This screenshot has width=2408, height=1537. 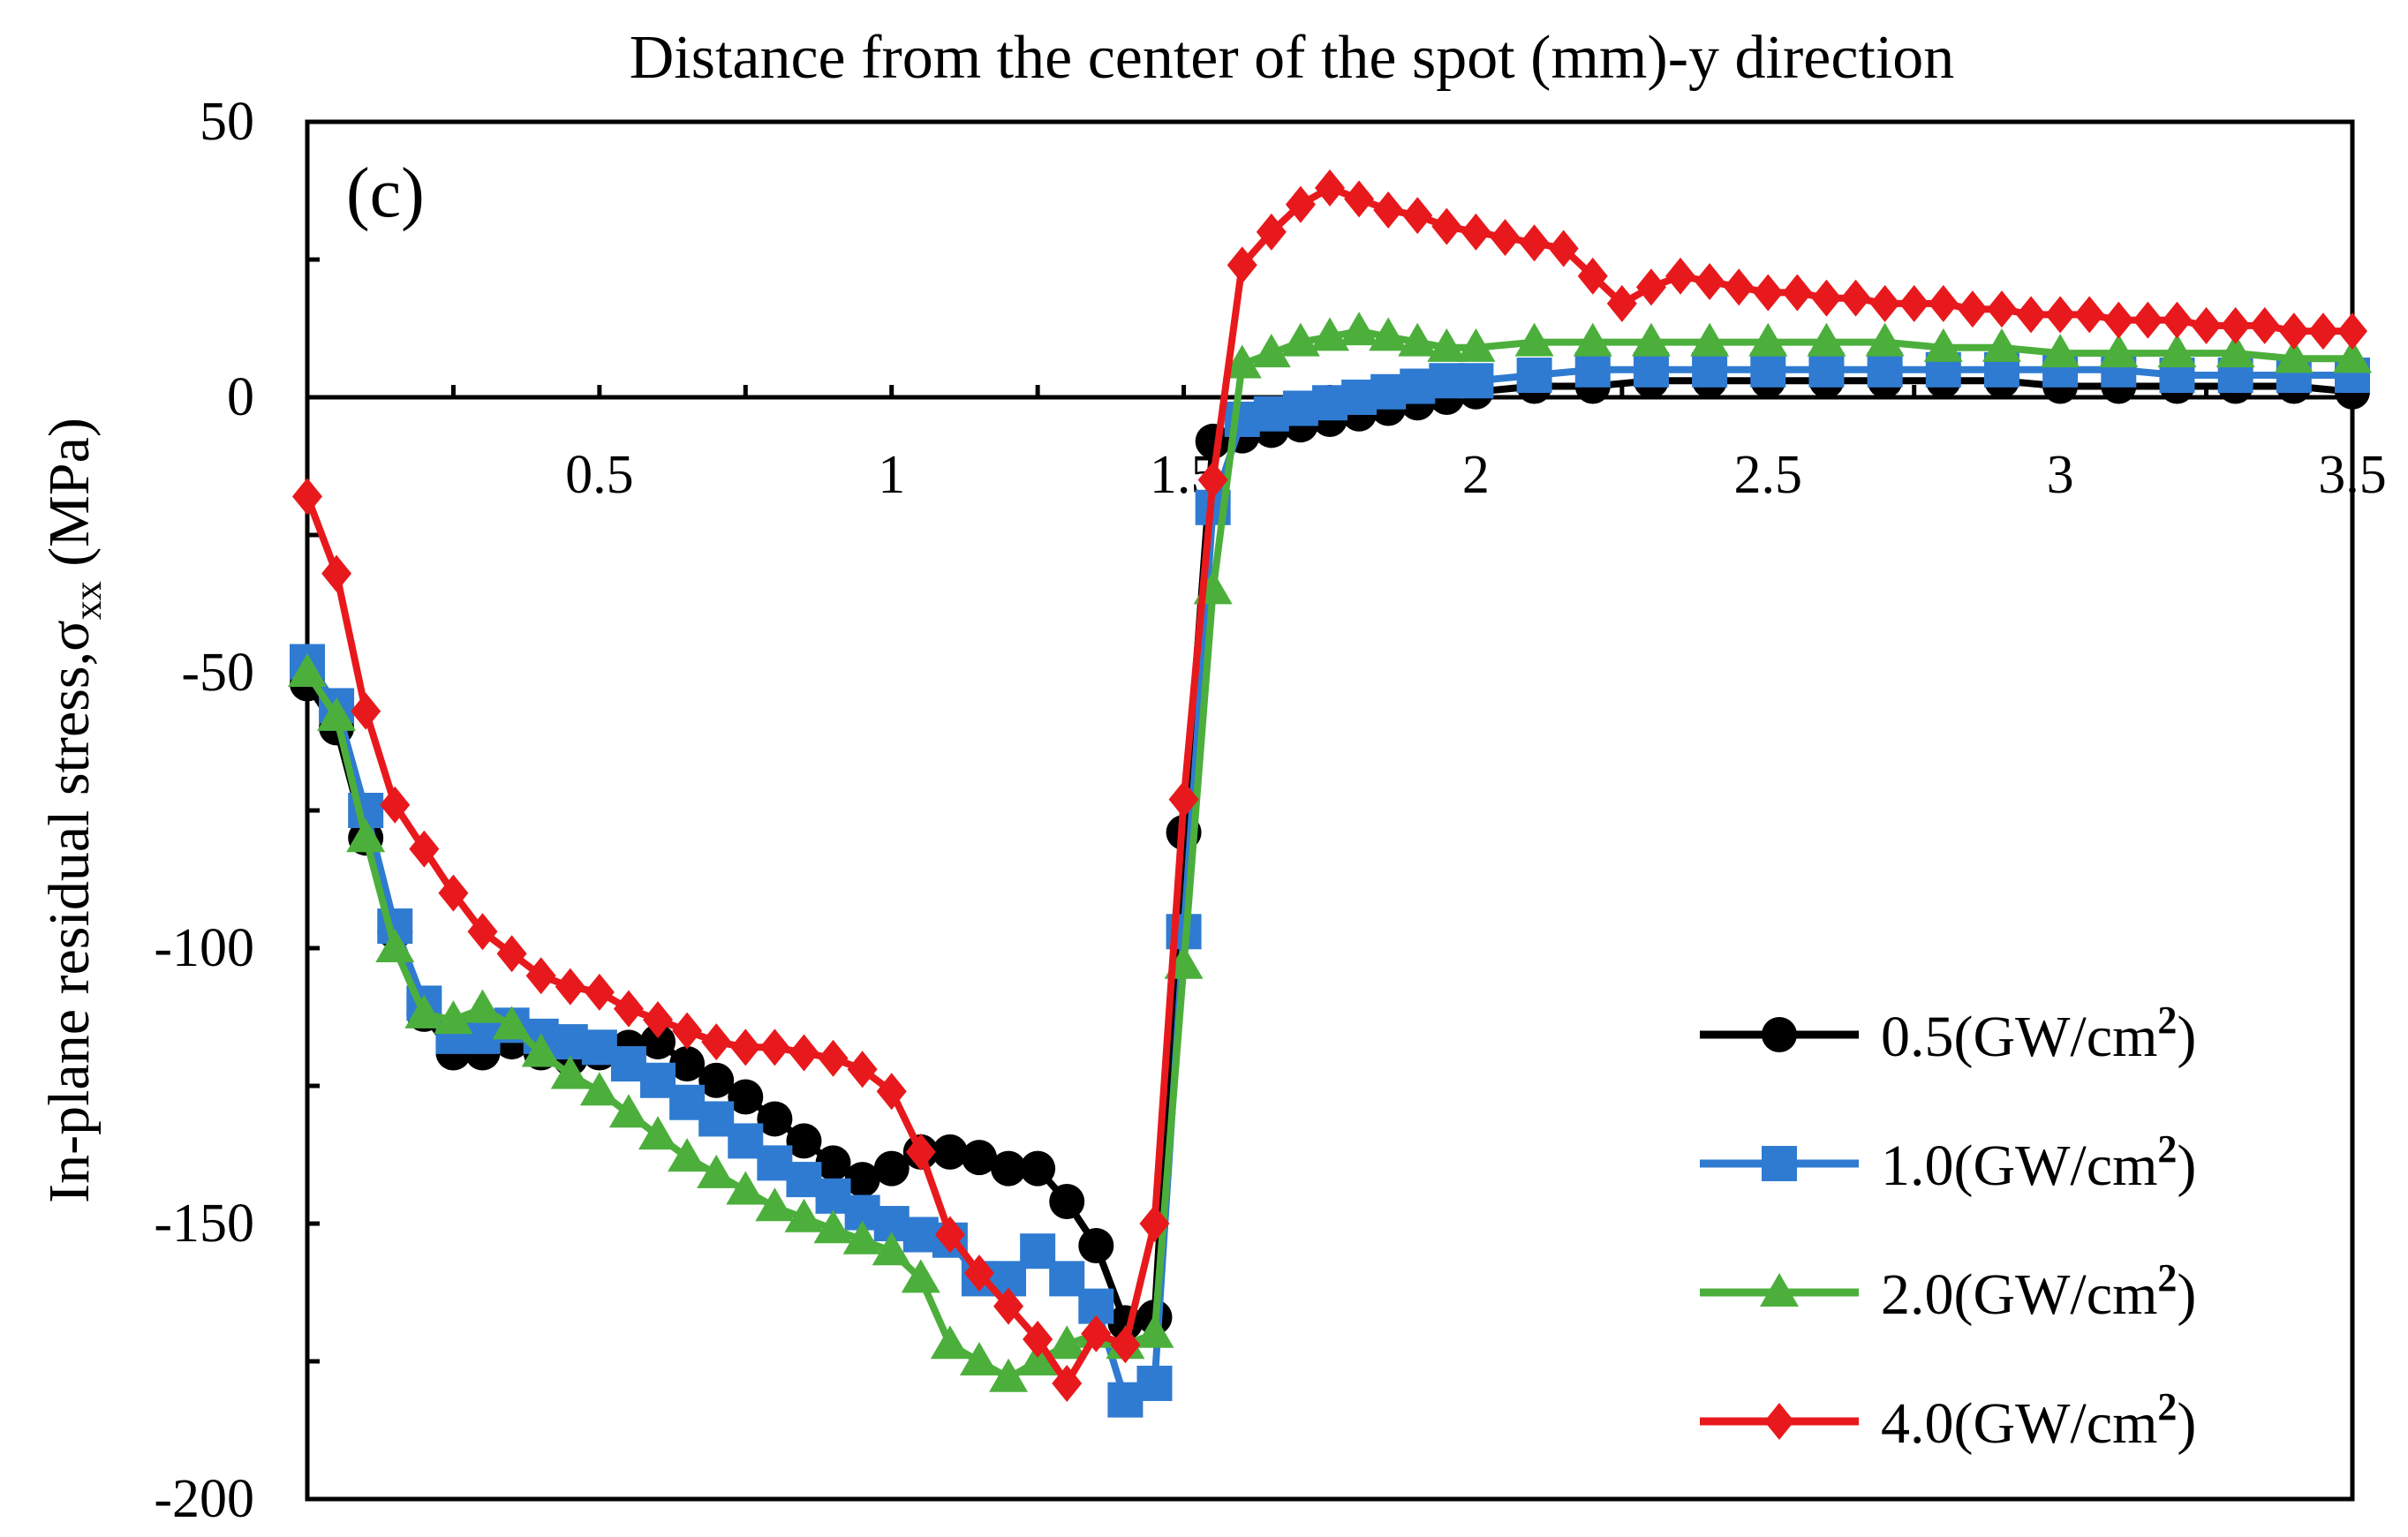 What do you see at coordinates (204, 1499) in the screenshot?
I see `y-tick-label: -200` at bounding box center [204, 1499].